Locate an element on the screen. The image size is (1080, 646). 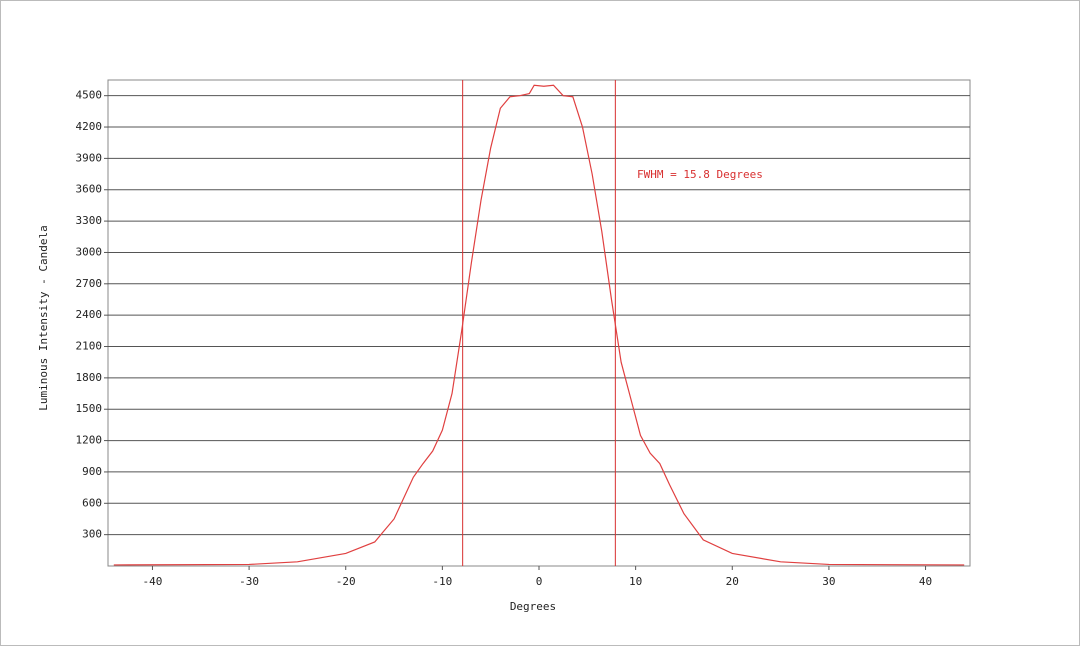
y-tick-label: 2100 is located at coordinates (89, 346).